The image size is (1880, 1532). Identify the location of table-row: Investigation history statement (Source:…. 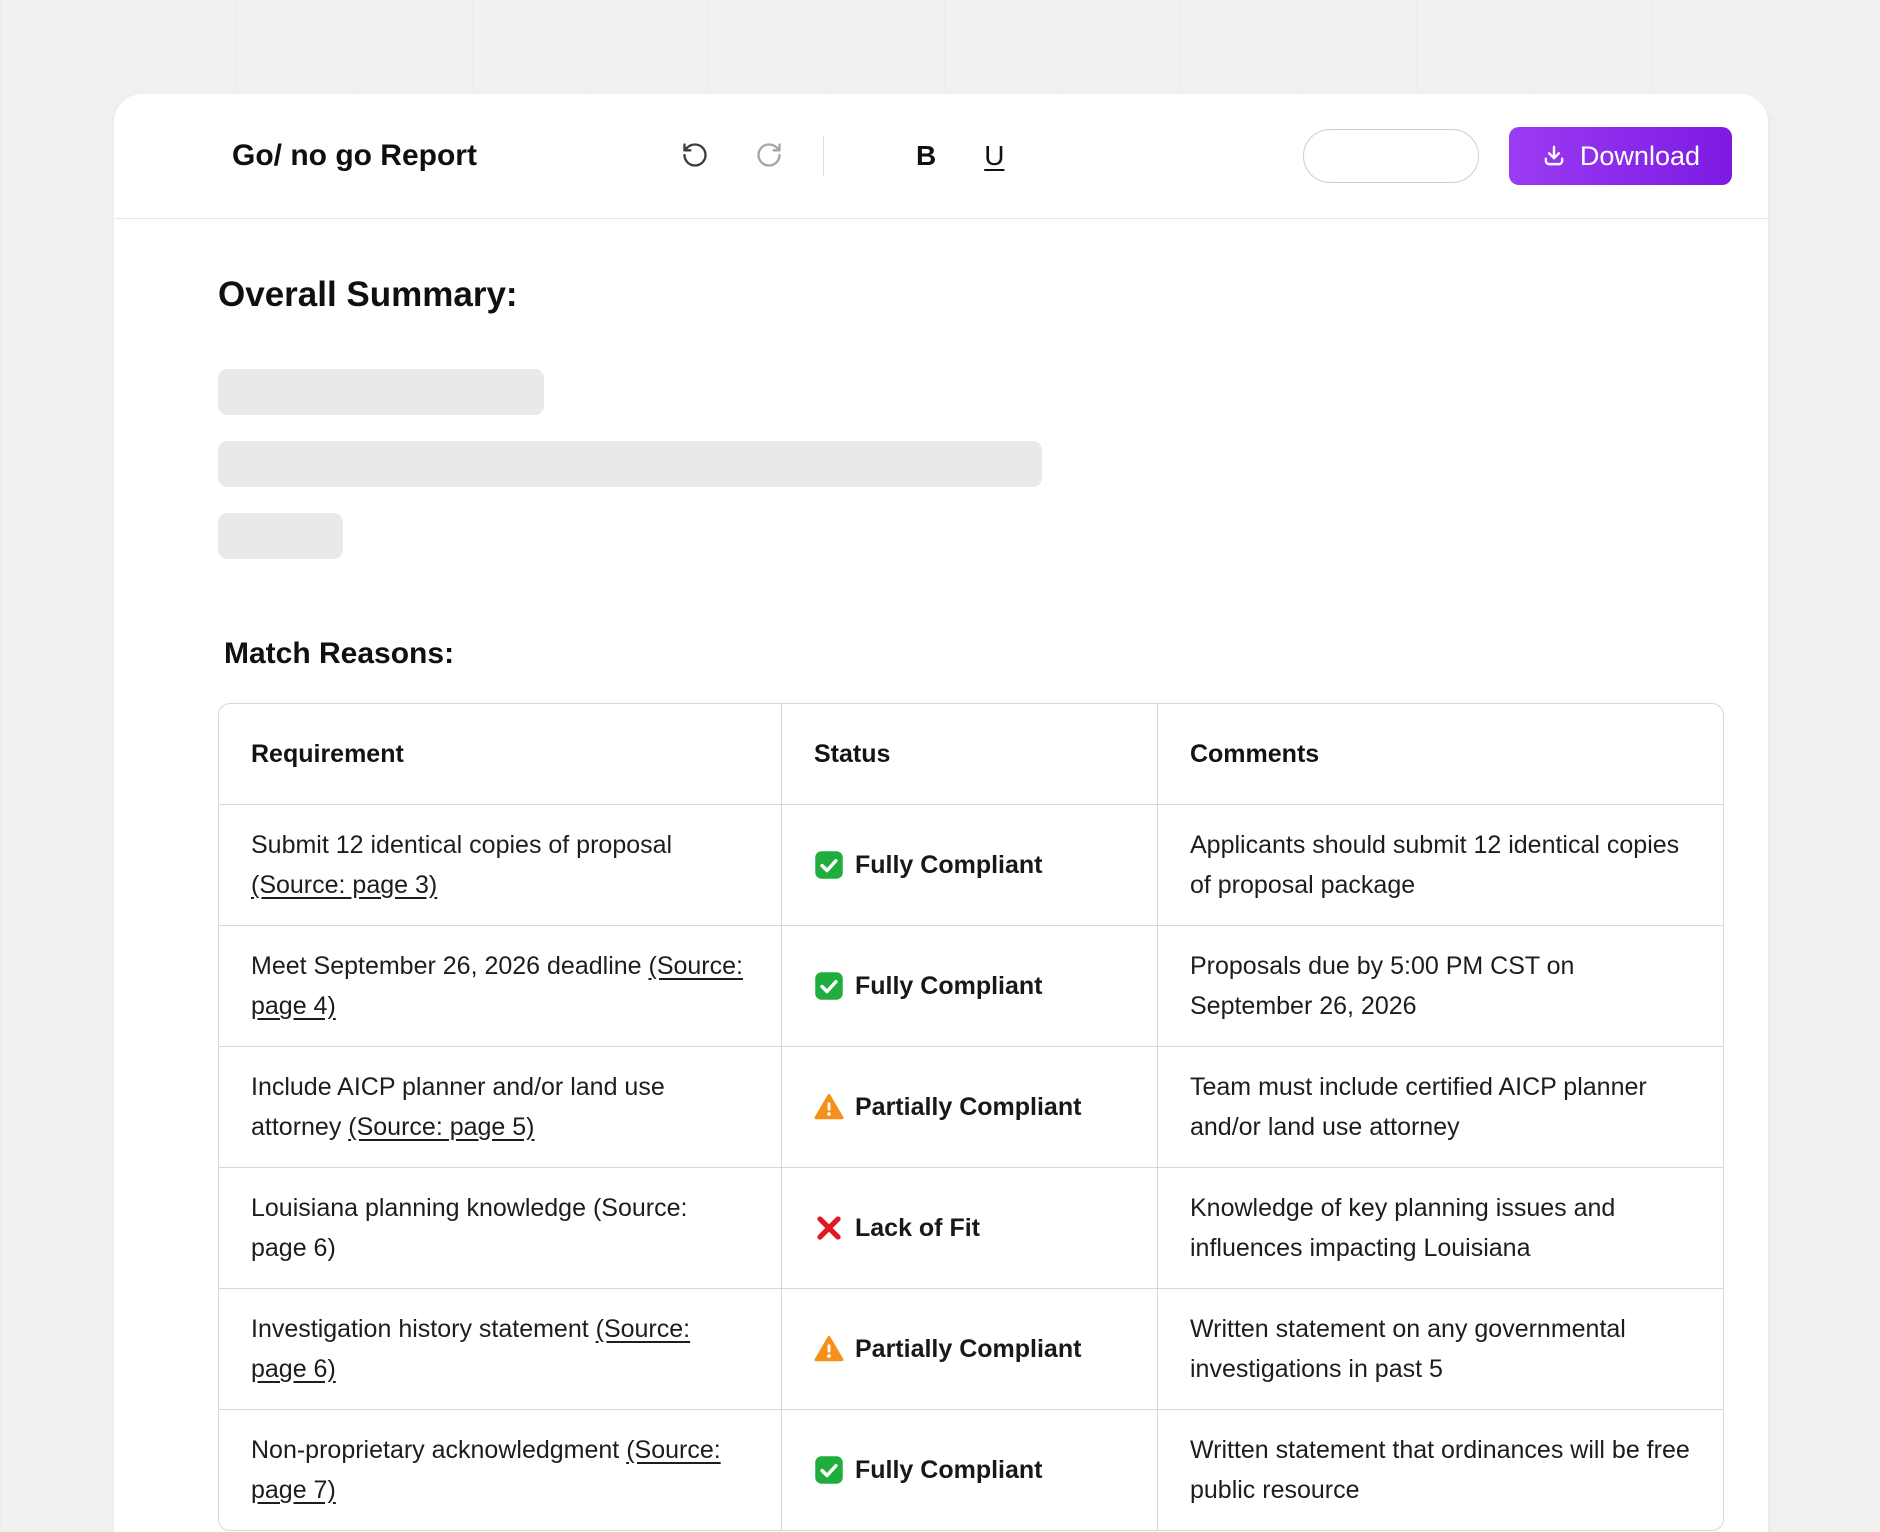
(971, 1349).